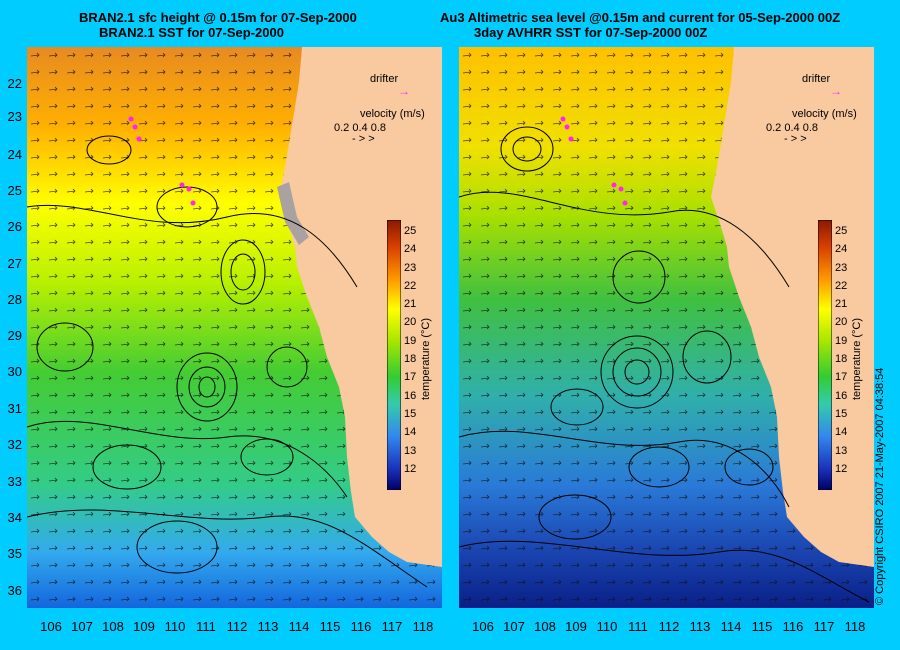 Image resolution: width=900 pixels, height=650 pixels. Describe the element at coordinates (162, 161) in the screenshot. I see `left-drifter-tracks` at that location.